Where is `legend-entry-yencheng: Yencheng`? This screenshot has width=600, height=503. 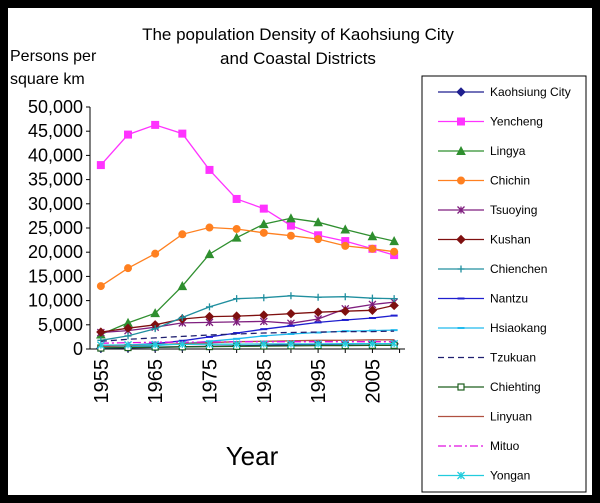 legend-entry-yencheng: Yencheng is located at coordinates (490, 122).